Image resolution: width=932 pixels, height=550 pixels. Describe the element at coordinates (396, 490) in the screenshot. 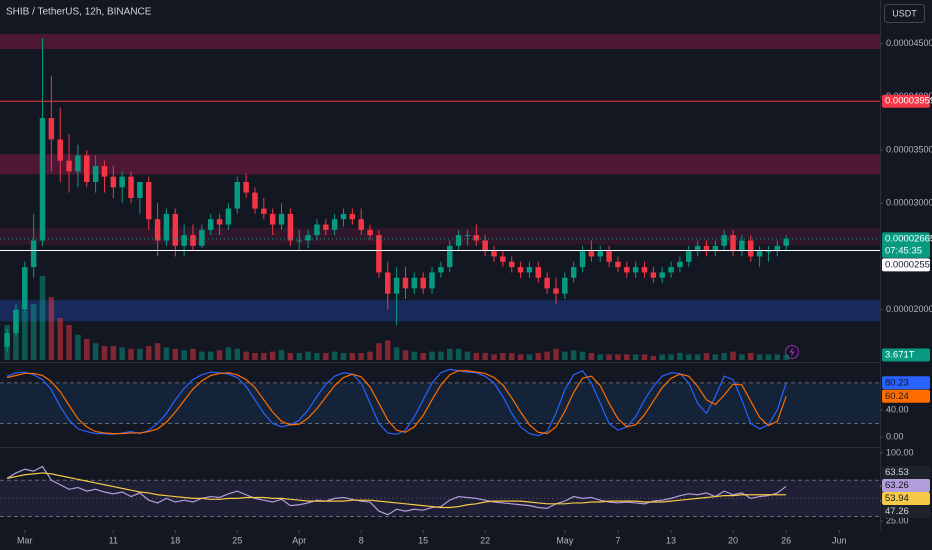

I see `indicator-line` at that location.